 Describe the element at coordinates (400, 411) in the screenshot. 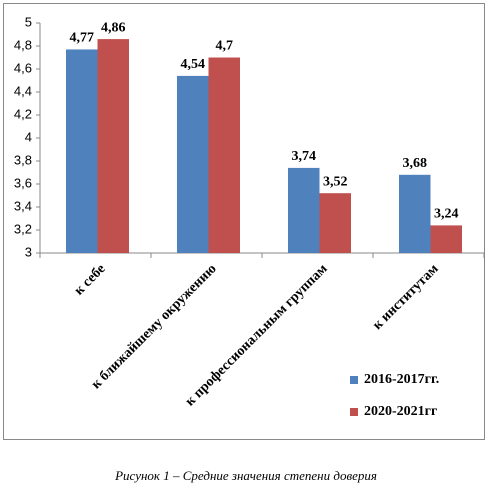

I see `legend-label: 2020-2021гг` at that location.